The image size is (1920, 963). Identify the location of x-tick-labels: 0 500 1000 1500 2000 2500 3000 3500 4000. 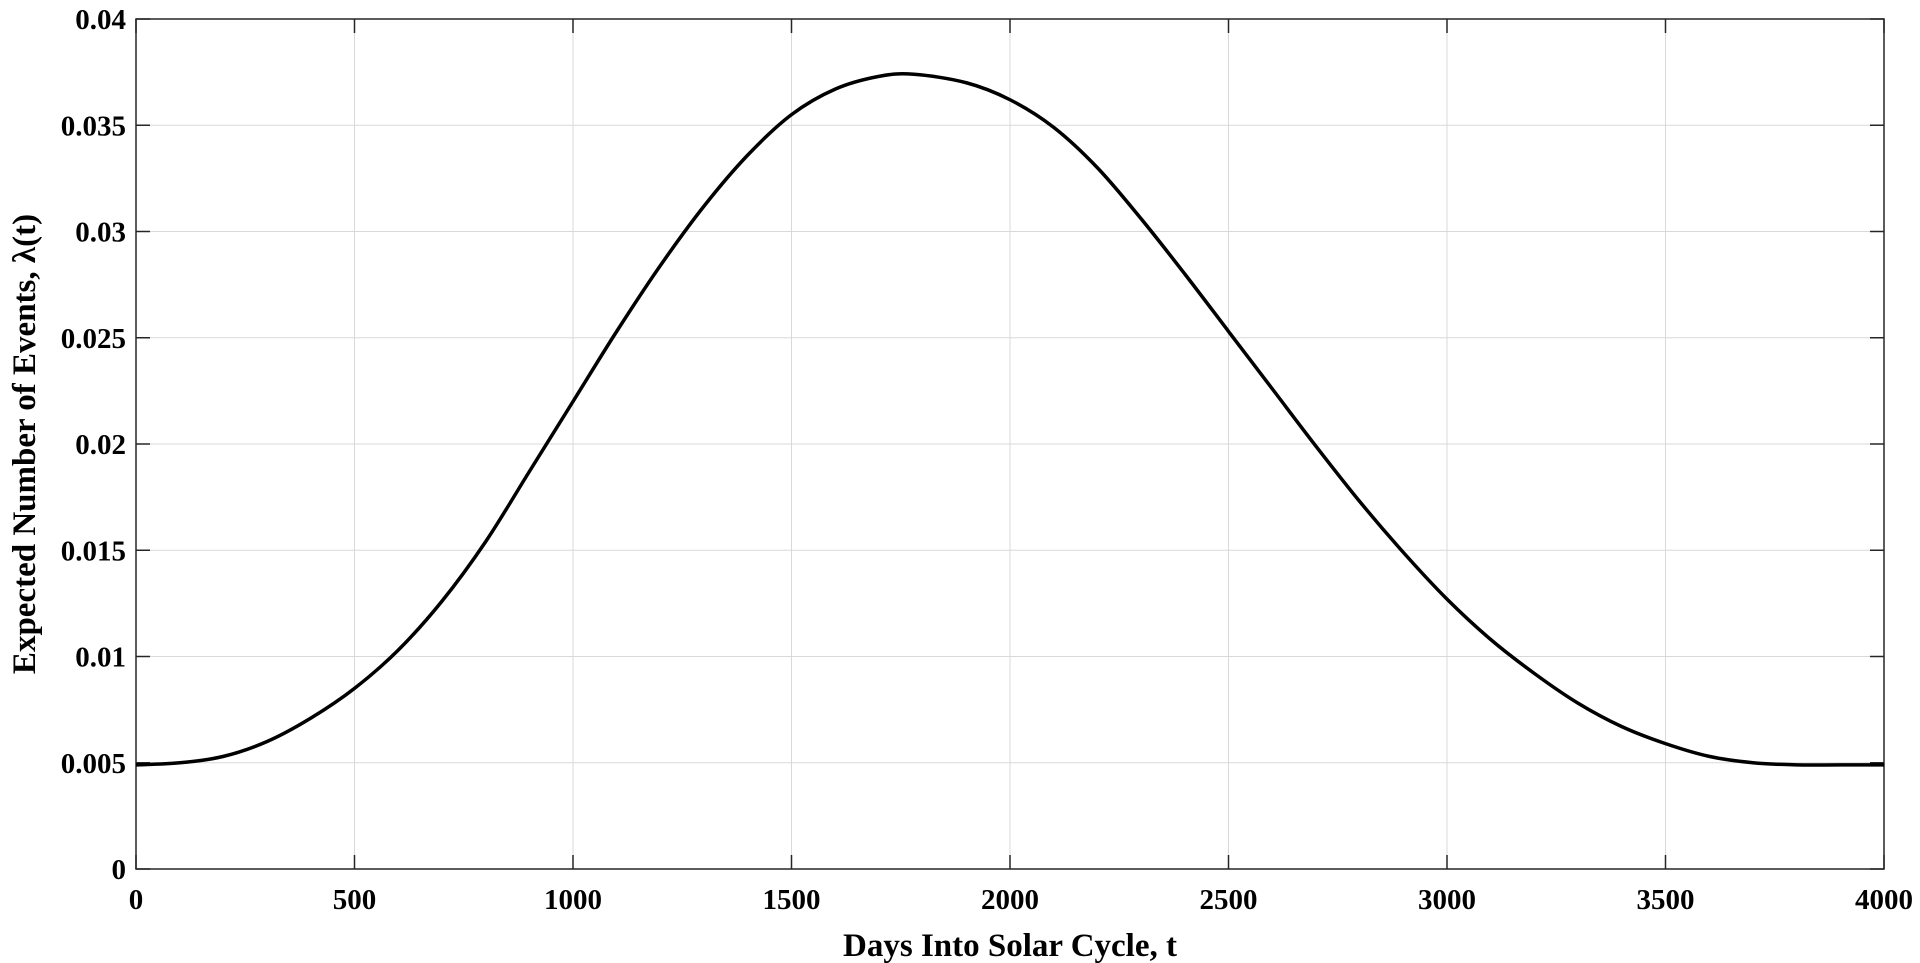
(1021, 900).